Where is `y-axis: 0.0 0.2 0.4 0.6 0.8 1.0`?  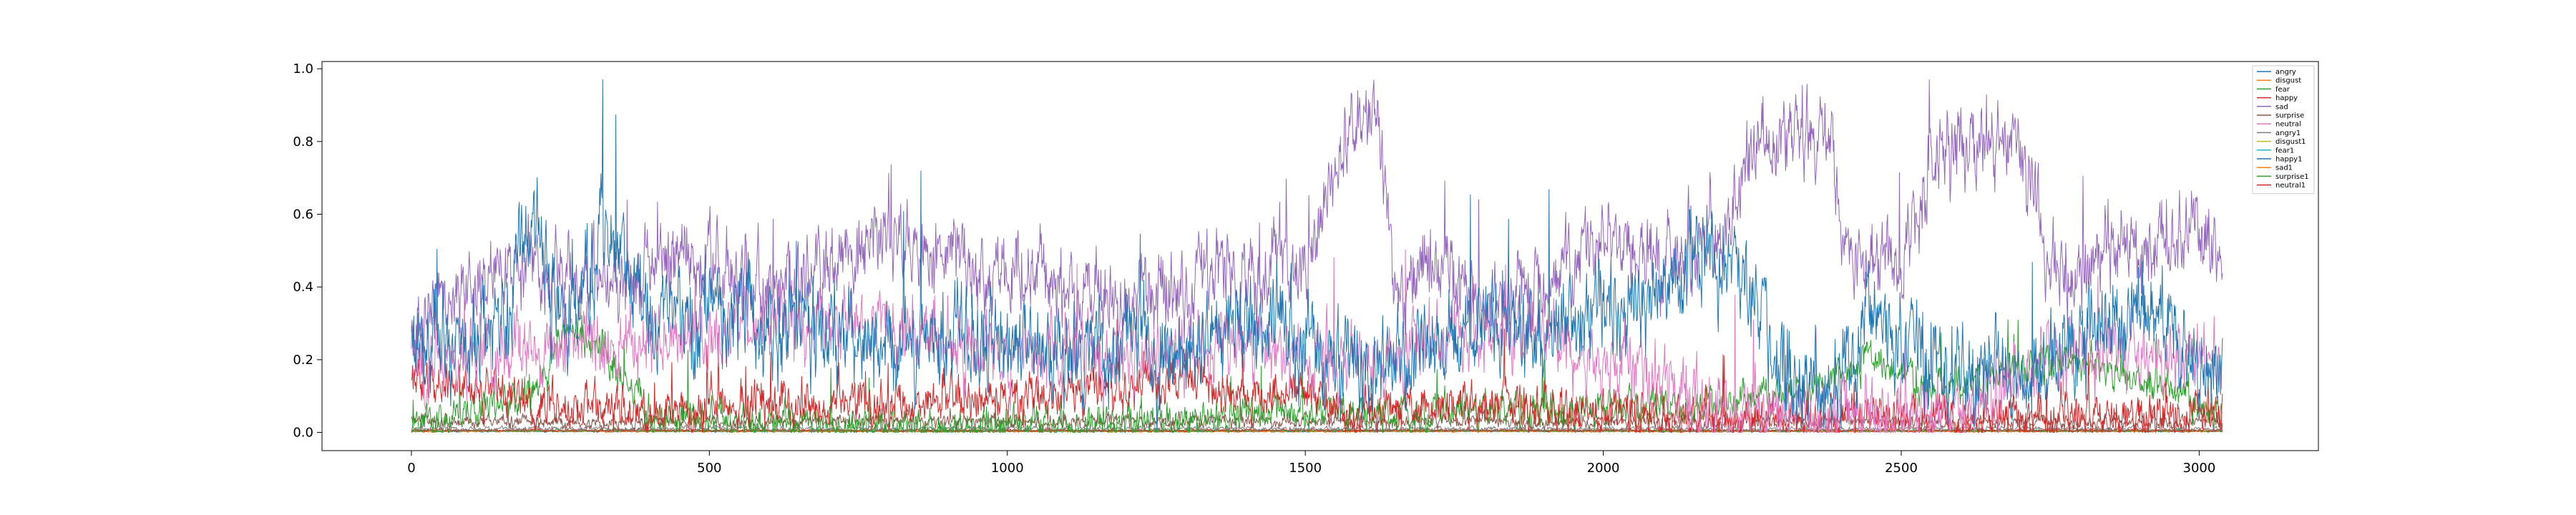
y-axis: 0.0 0.2 0.4 0.6 0.8 1.0 is located at coordinates (307, 251).